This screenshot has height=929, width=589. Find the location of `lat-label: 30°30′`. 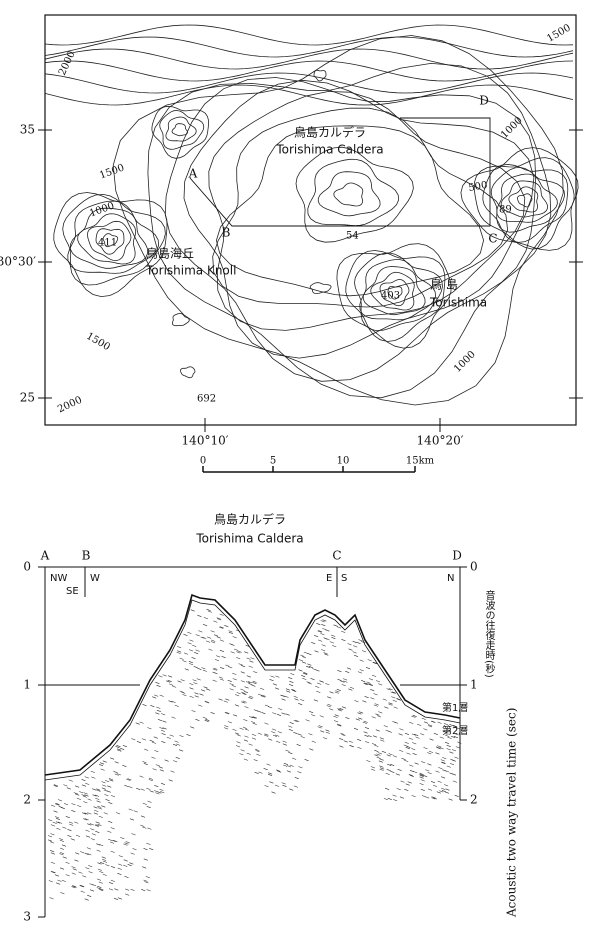

lat-label: 30°30′ is located at coordinates (18, 262).